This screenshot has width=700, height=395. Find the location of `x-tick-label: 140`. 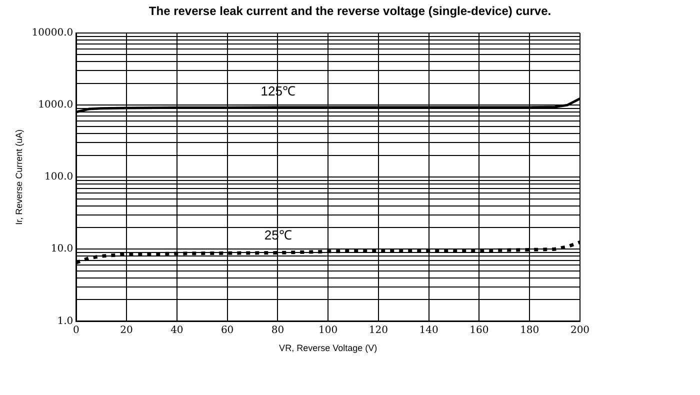

x-tick-label: 140 is located at coordinates (428, 330).